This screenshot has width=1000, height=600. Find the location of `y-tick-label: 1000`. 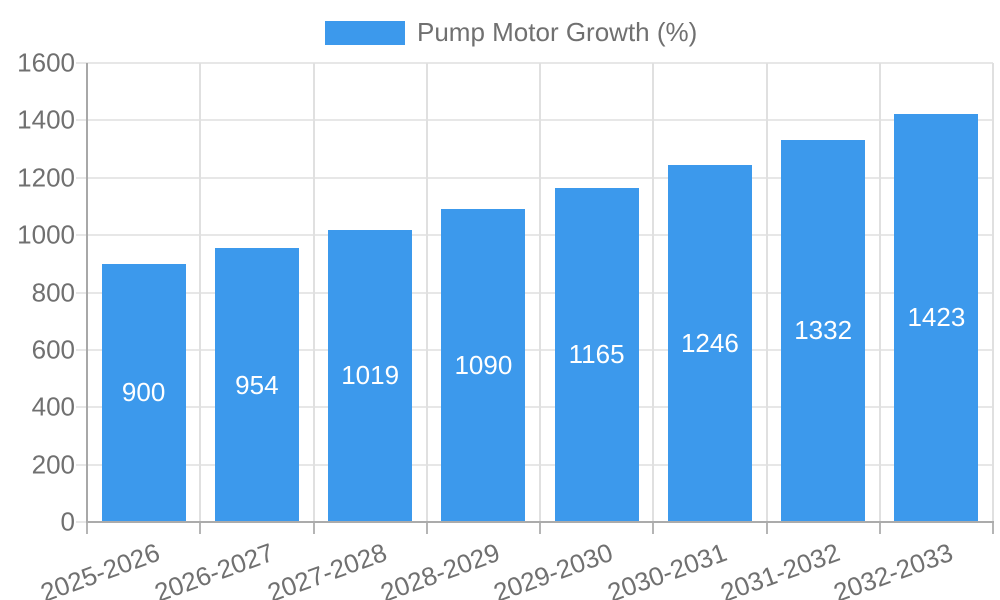

y-tick-label: 1000 is located at coordinates (46, 234).